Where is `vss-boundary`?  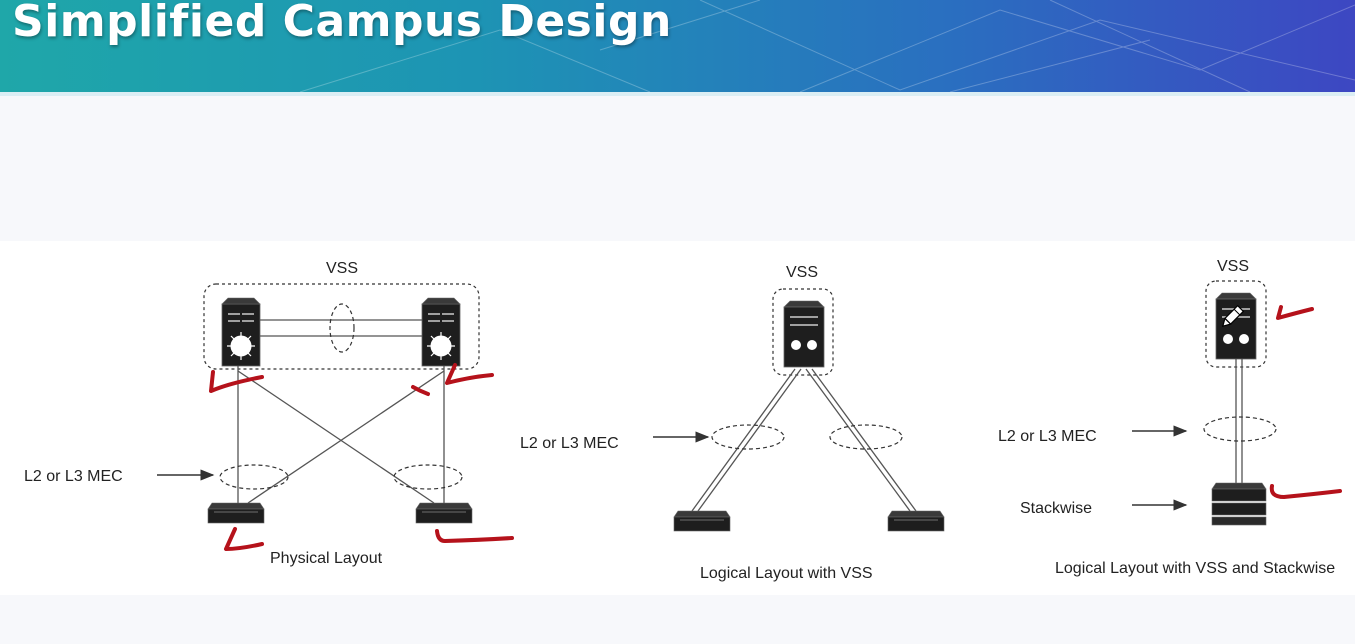 vss-boundary is located at coordinates (341, 326).